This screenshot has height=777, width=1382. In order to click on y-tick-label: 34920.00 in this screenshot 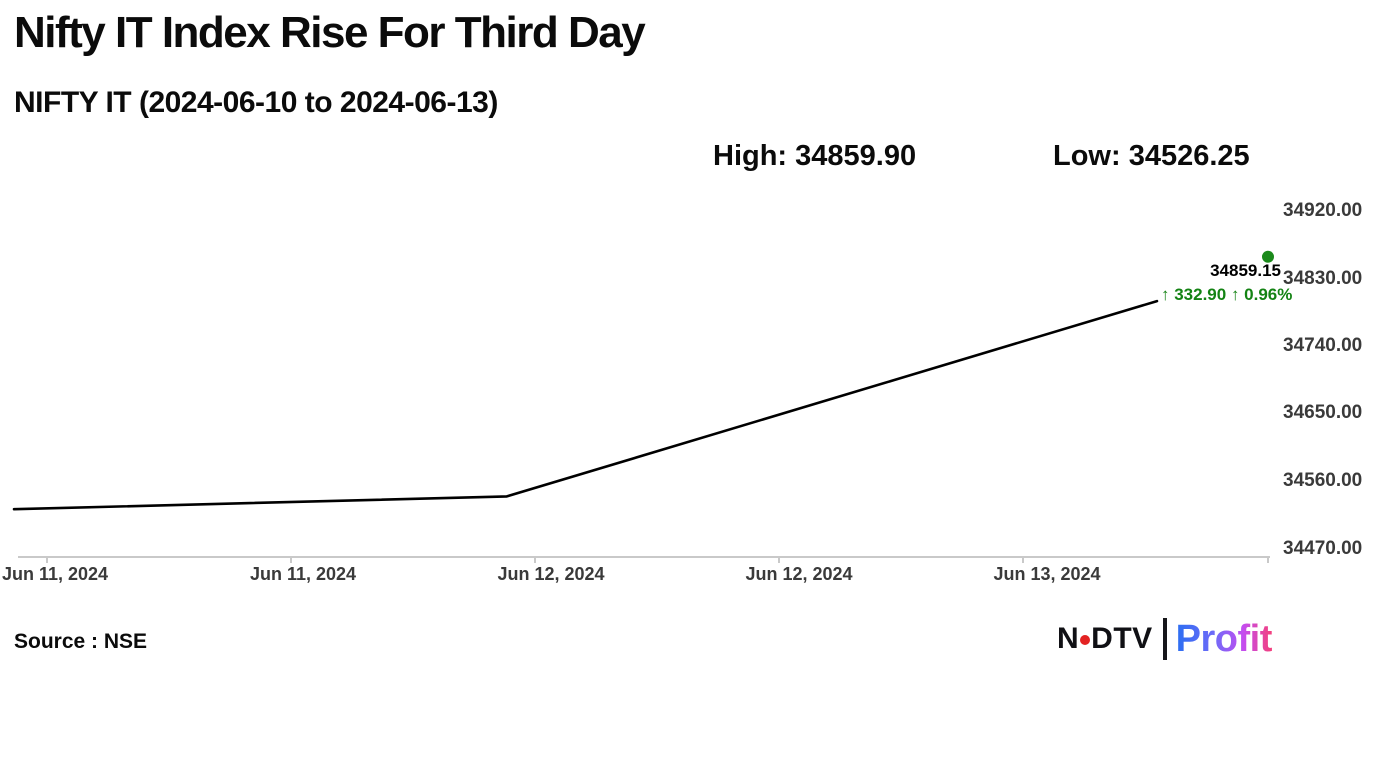, I will do `click(1323, 210)`.